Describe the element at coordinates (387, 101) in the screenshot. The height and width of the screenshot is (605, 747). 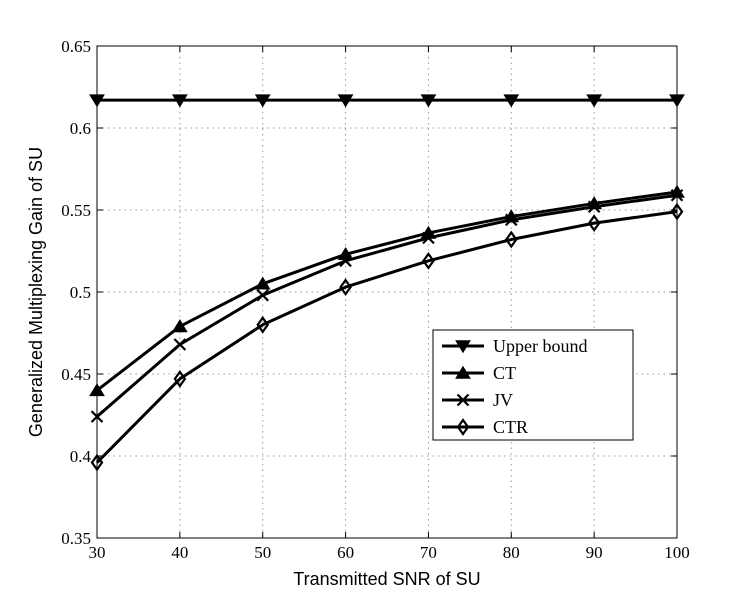
I see `series-upper-bound` at that location.